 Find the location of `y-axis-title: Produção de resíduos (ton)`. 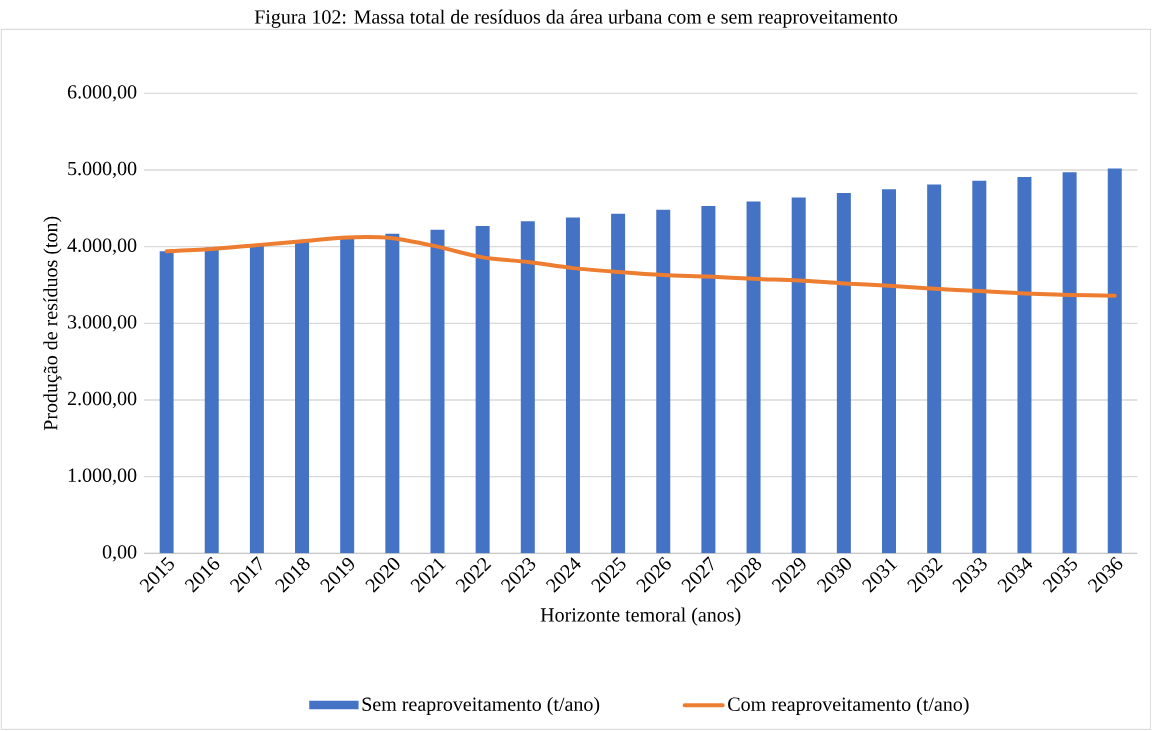

y-axis-title: Produção de resíduos (ton) is located at coordinates (52, 323).